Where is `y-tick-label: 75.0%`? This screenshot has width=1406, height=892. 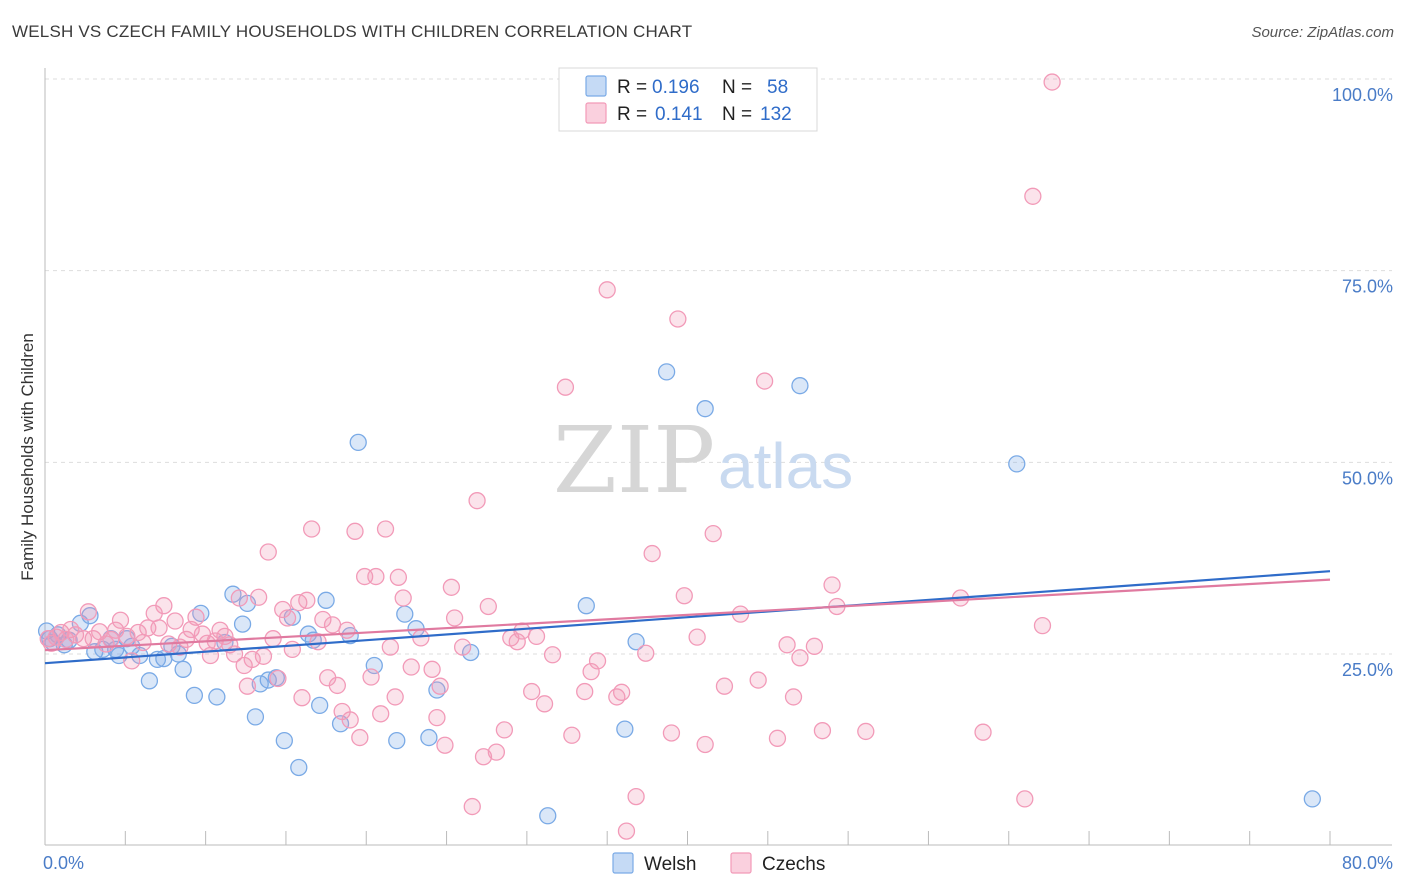
y-tick-label: 75.0% is located at coordinates (1367, 287).